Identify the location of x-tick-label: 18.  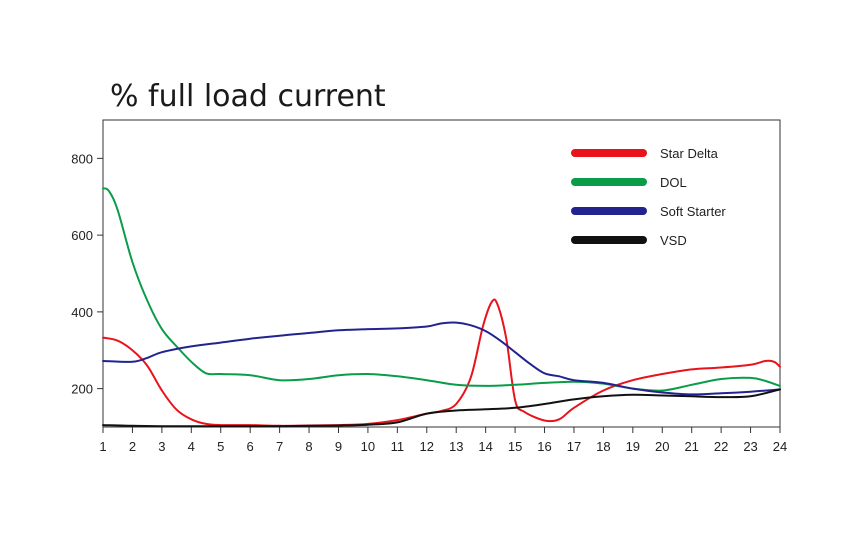
(603, 446).